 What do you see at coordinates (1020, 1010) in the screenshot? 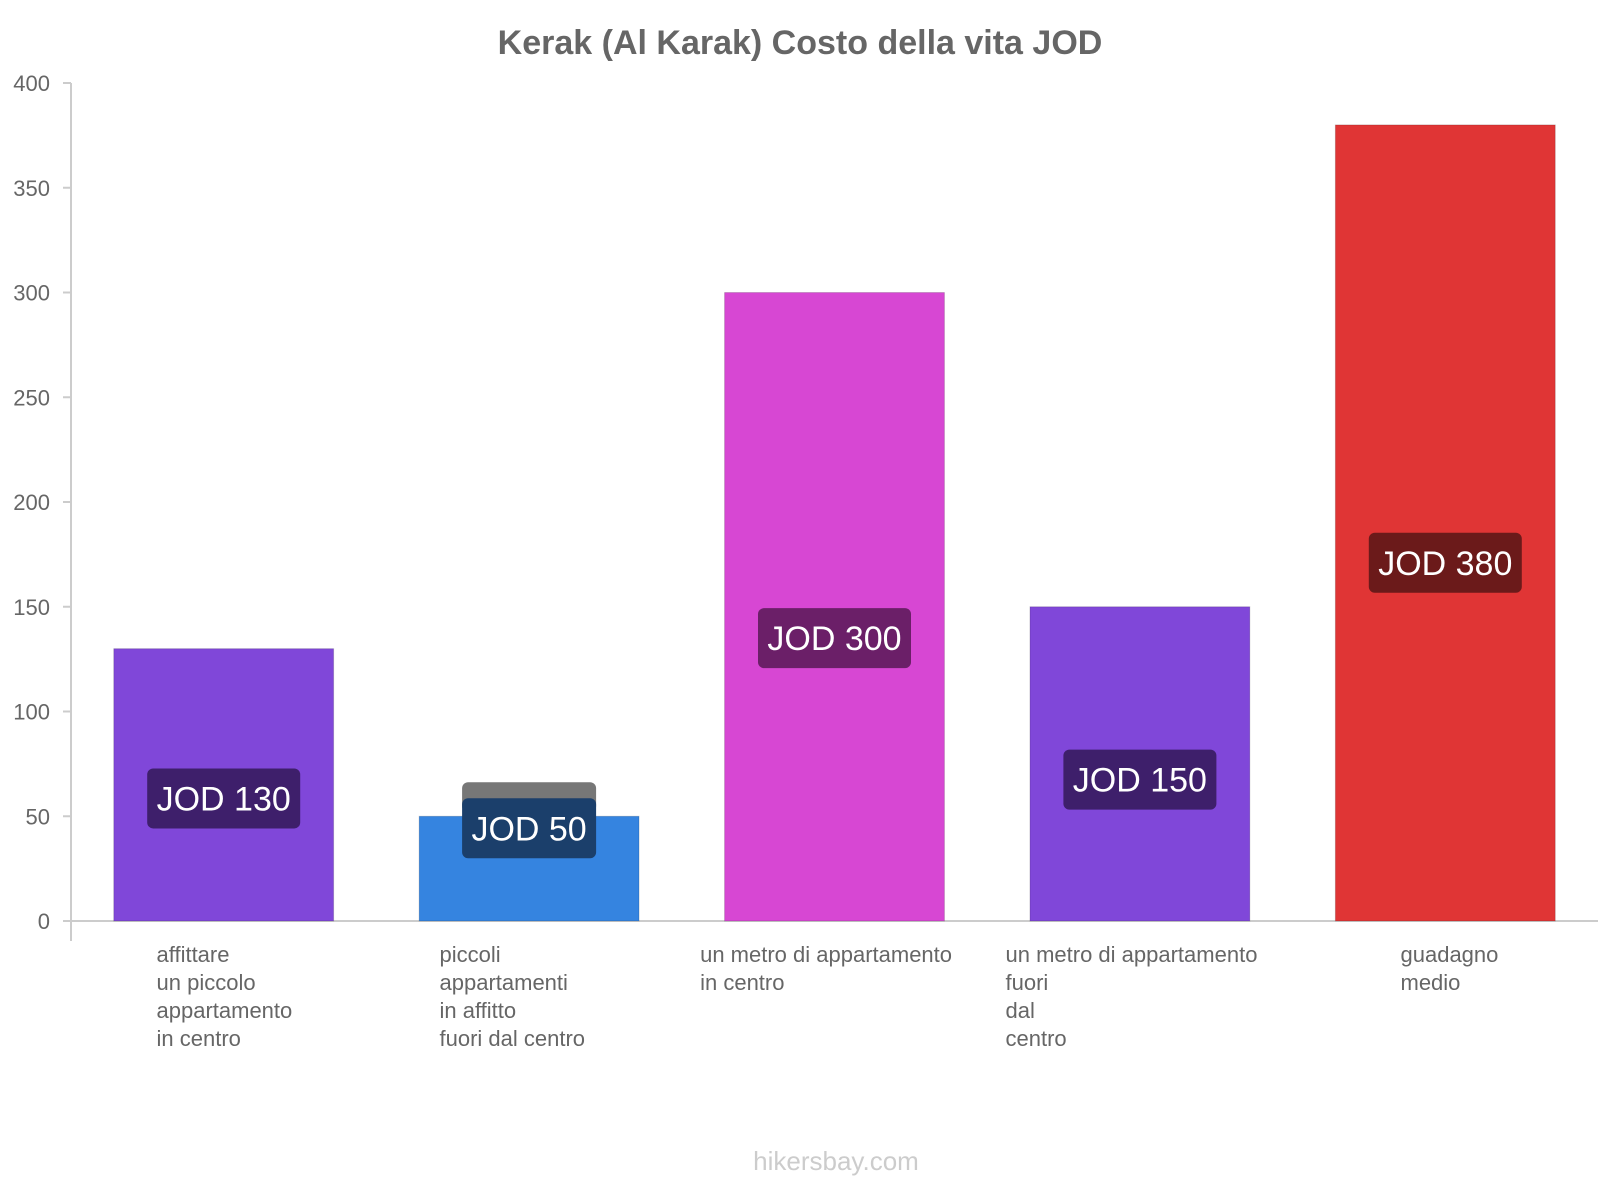
I see `category-label-line: dal` at bounding box center [1020, 1010].